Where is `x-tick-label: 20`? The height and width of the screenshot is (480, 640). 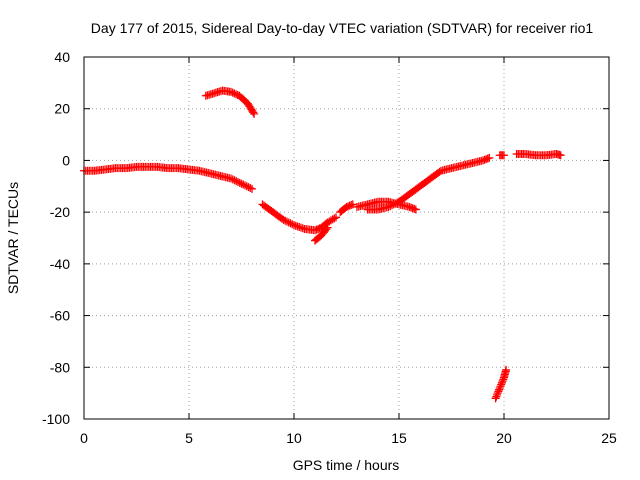
x-tick-label: 20 is located at coordinates (504, 438).